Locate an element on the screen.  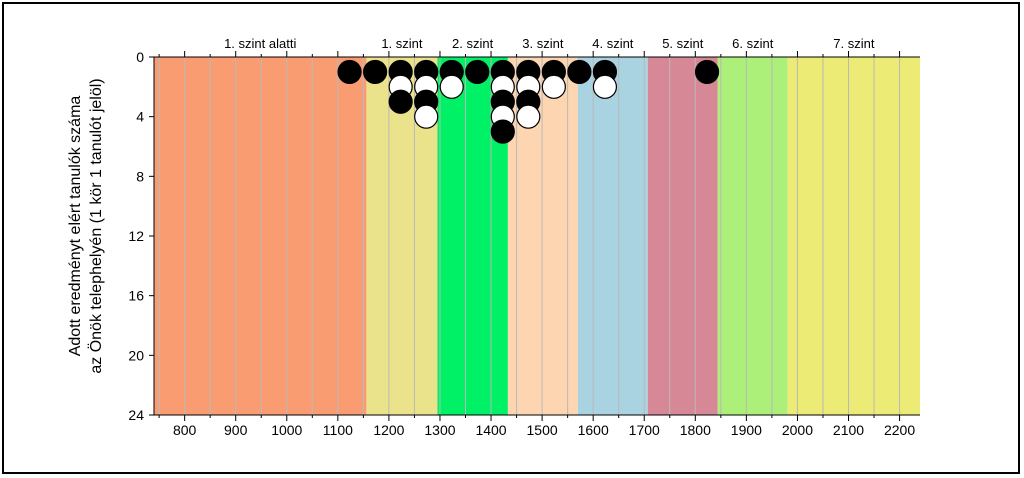
level-label-4: 3. szint is located at coordinates (543, 43).